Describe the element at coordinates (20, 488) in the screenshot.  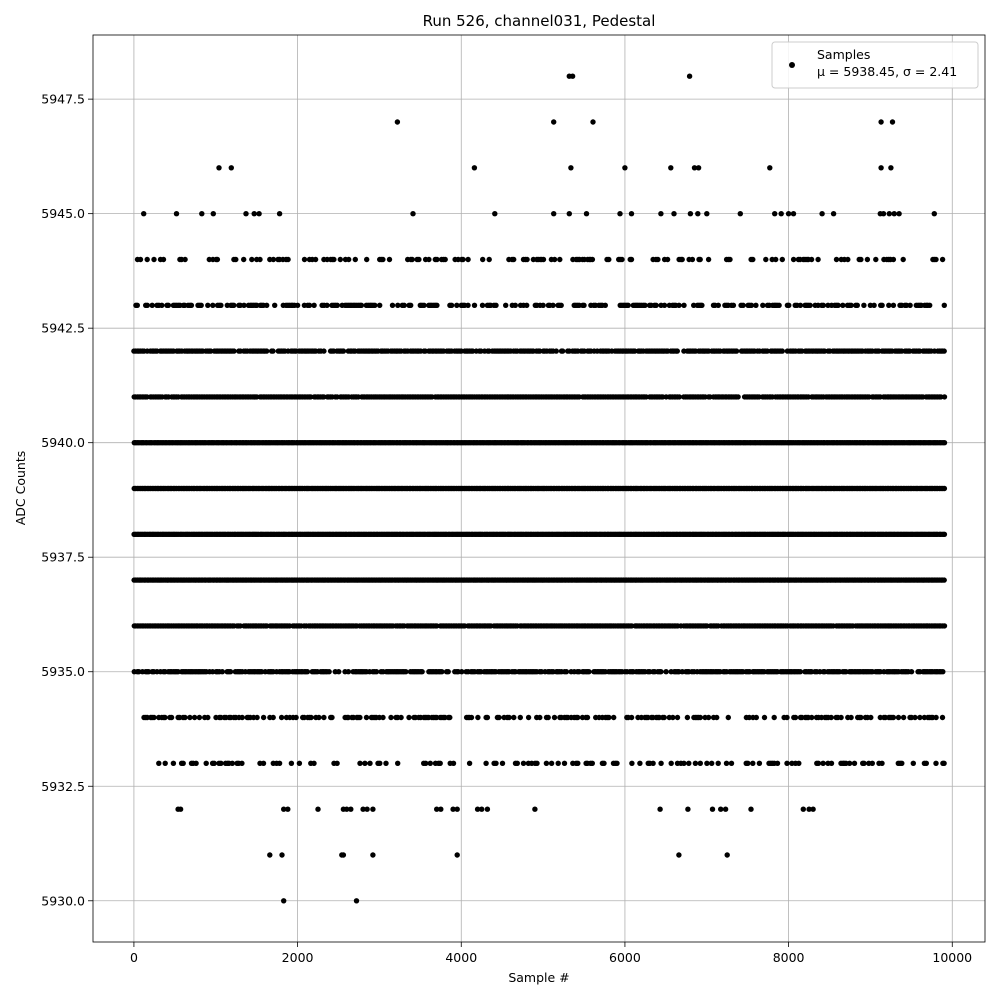
I see `y-axis-label: ADC Counts` at that location.